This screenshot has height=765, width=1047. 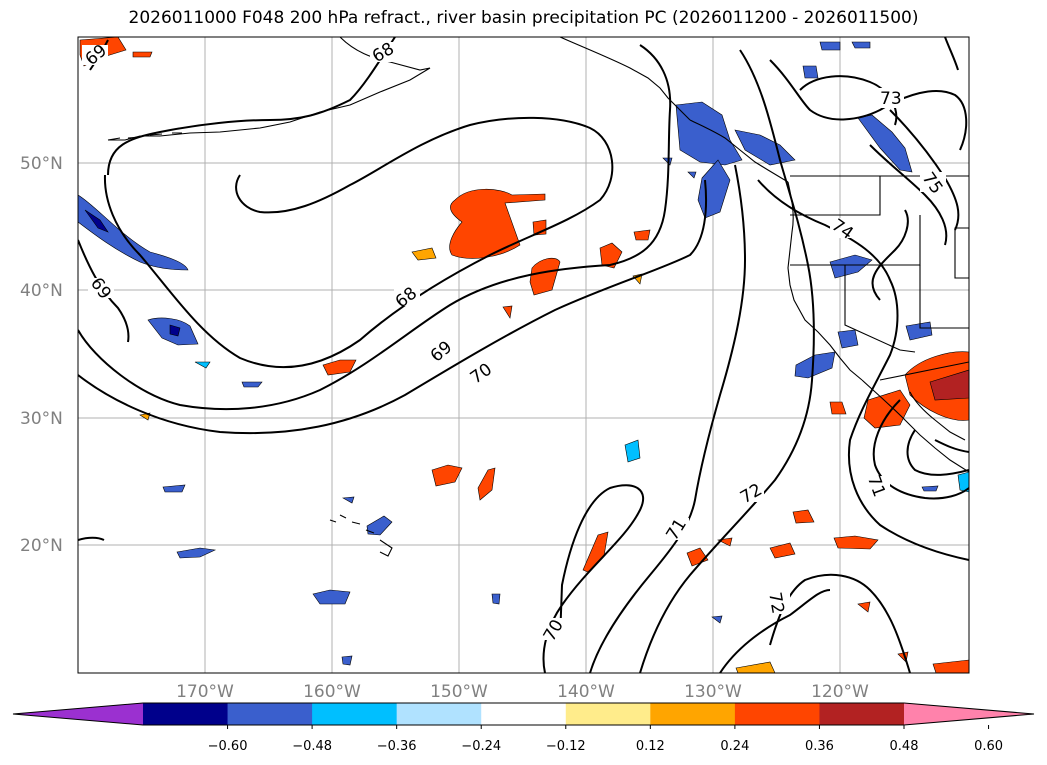 What do you see at coordinates (819, 746) in the screenshot?
I see `colorbar-tick-label: 0.36` at bounding box center [819, 746].